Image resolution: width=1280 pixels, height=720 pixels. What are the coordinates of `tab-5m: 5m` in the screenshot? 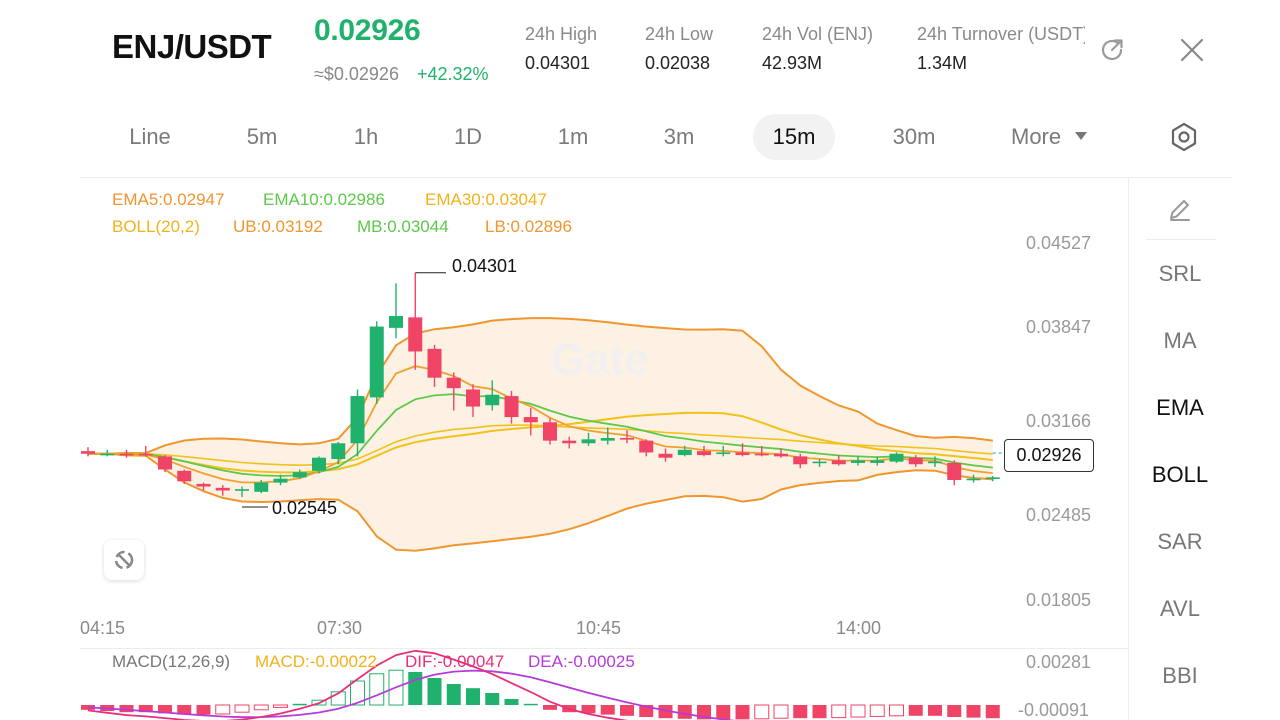 It's located at (262, 136).